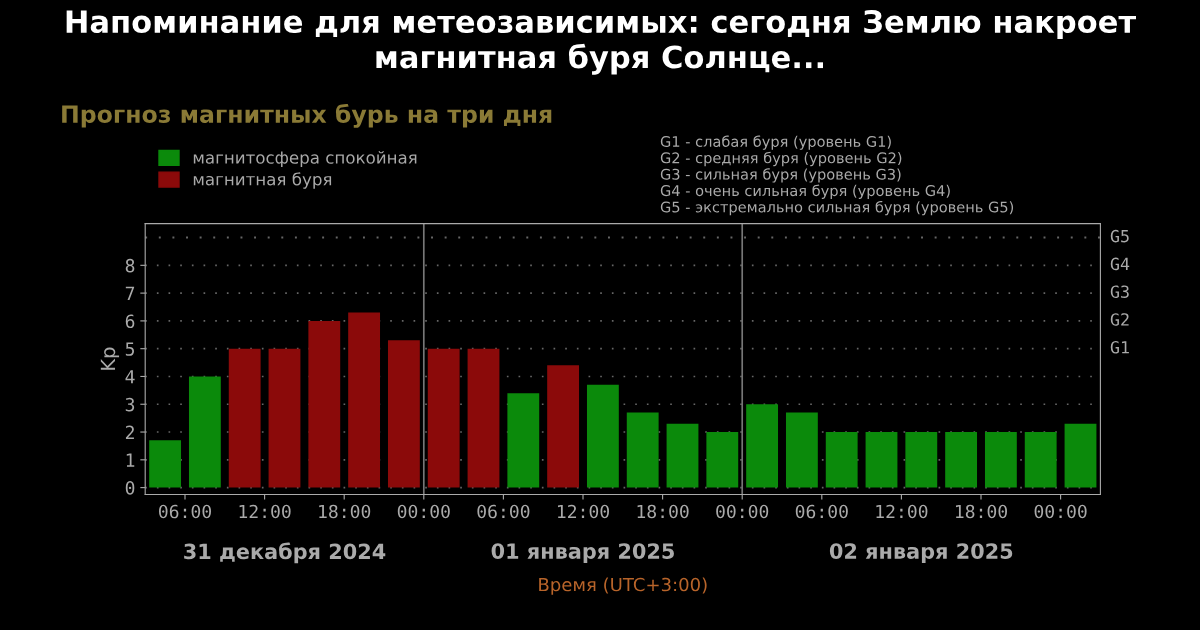 The height and width of the screenshot is (630, 1200). I want to click on y-tick-label: 8, so click(130, 265).